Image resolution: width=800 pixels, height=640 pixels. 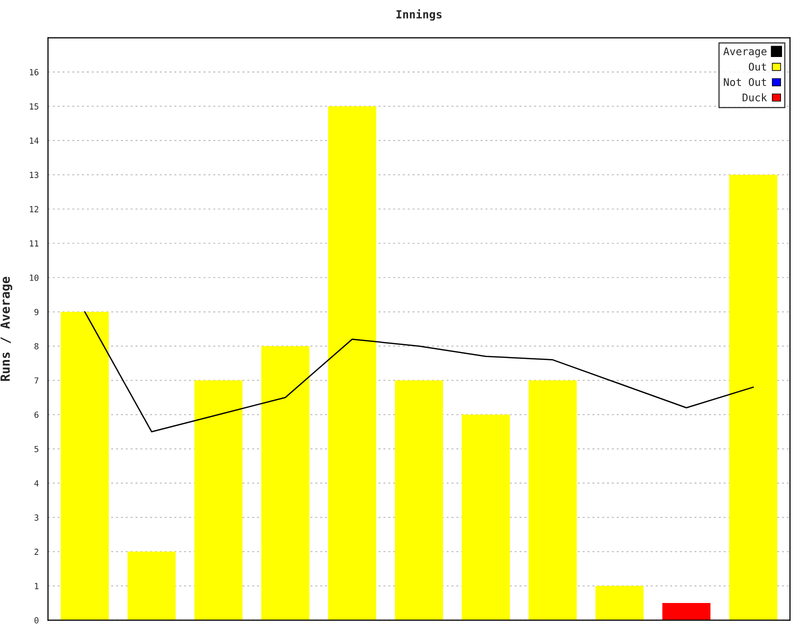 I want to click on y-tick-label: 8, so click(x=36, y=346).